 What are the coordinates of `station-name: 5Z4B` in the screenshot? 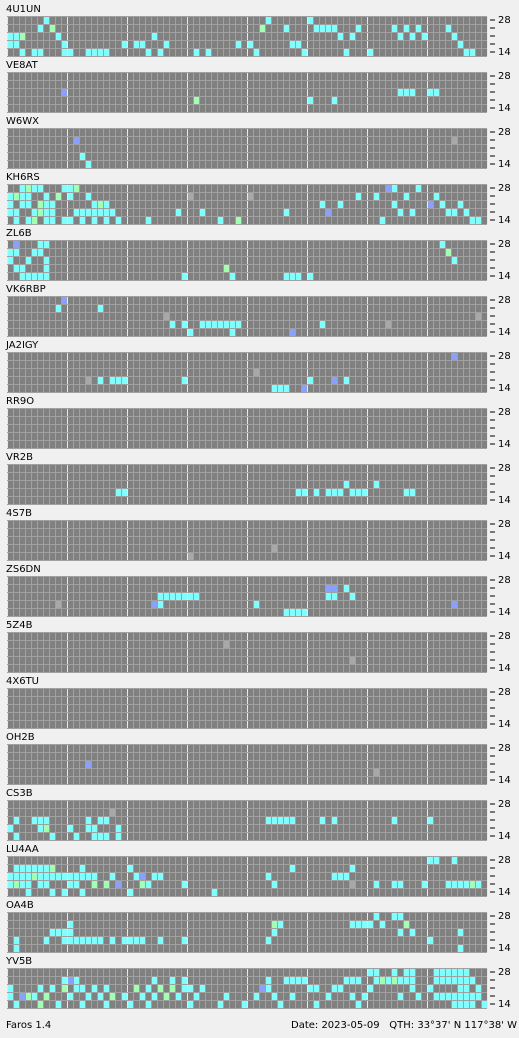 It's located at (19, 625).